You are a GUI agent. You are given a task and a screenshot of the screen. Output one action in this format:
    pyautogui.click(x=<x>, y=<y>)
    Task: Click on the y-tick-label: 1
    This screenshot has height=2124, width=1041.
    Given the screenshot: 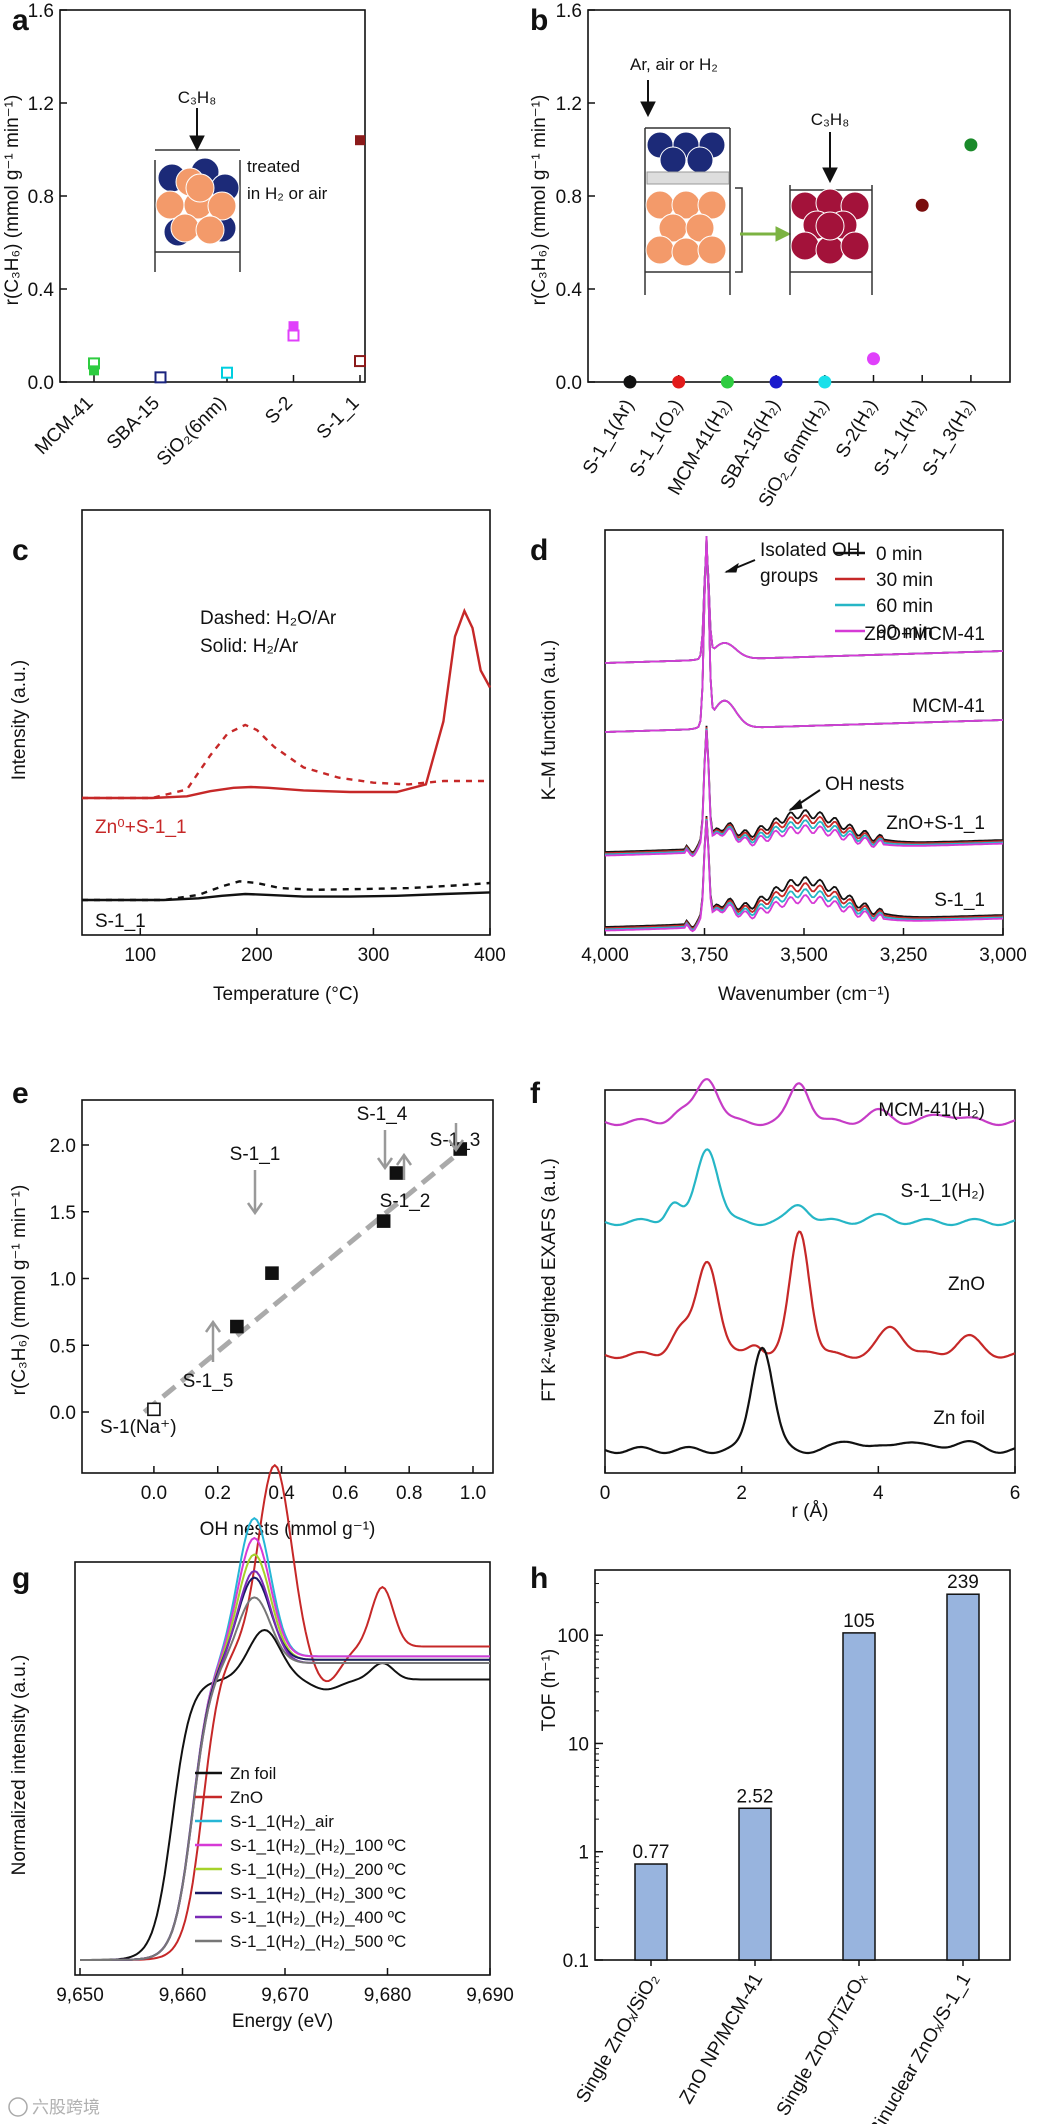 What is the action you would take?
    pyautogui.click(x=583, y=1853)
    